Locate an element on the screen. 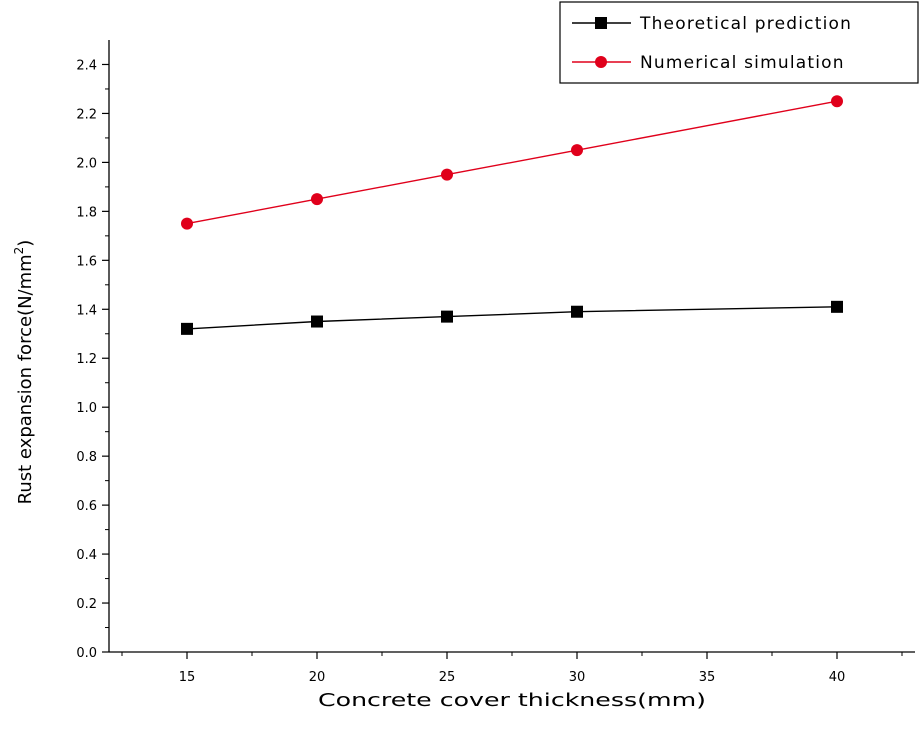 The height and width of the screenshot is (750, 922). y-tick-label: 2.2 is located at coordinates (86, 114).